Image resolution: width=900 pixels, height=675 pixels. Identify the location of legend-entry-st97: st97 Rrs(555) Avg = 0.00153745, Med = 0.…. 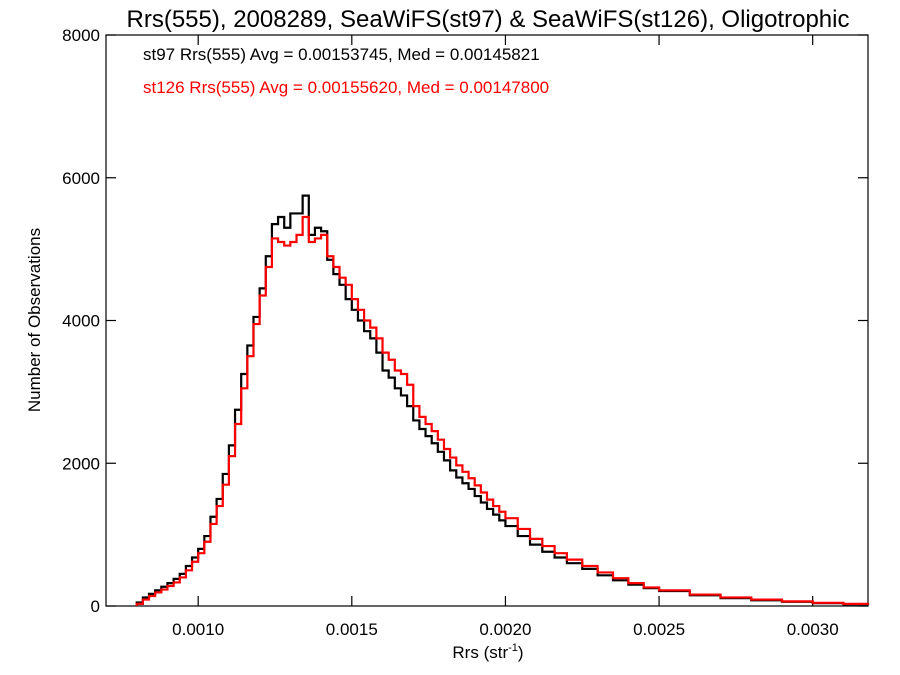
(341, 54).